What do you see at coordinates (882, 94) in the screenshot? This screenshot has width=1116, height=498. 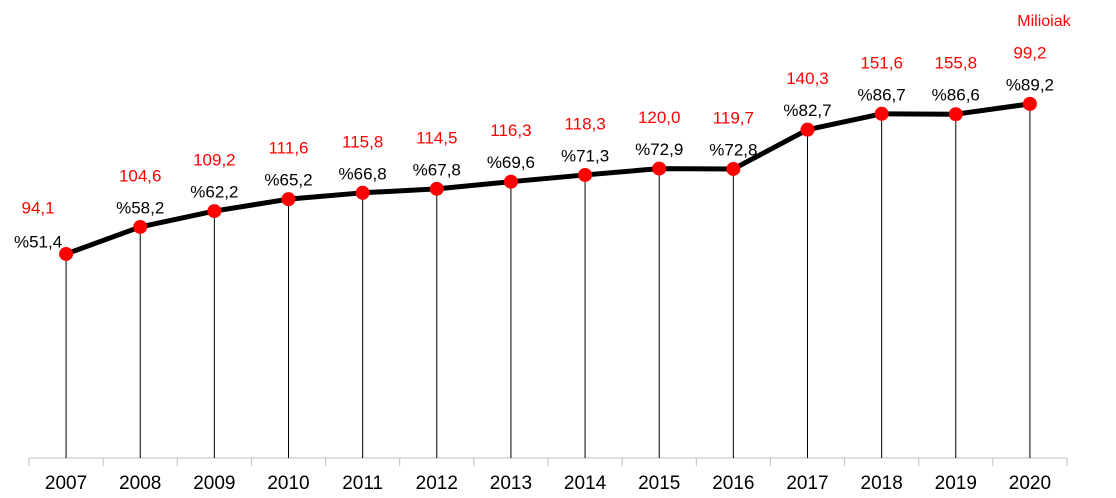 I see `value-label: %86,7` at bounding box center [882, 94].